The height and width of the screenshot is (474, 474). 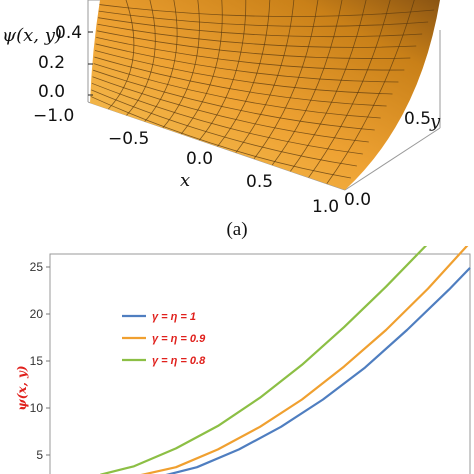 I want to click on x-axis-label: x, so click(x=185, y=180).